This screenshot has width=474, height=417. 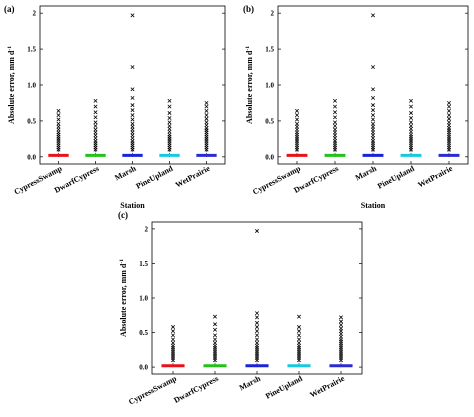 What do you see at coordinates (31, 121) in the screenshot?
I see `y-tick-label: 0.5` at bounding box center [31, 121].